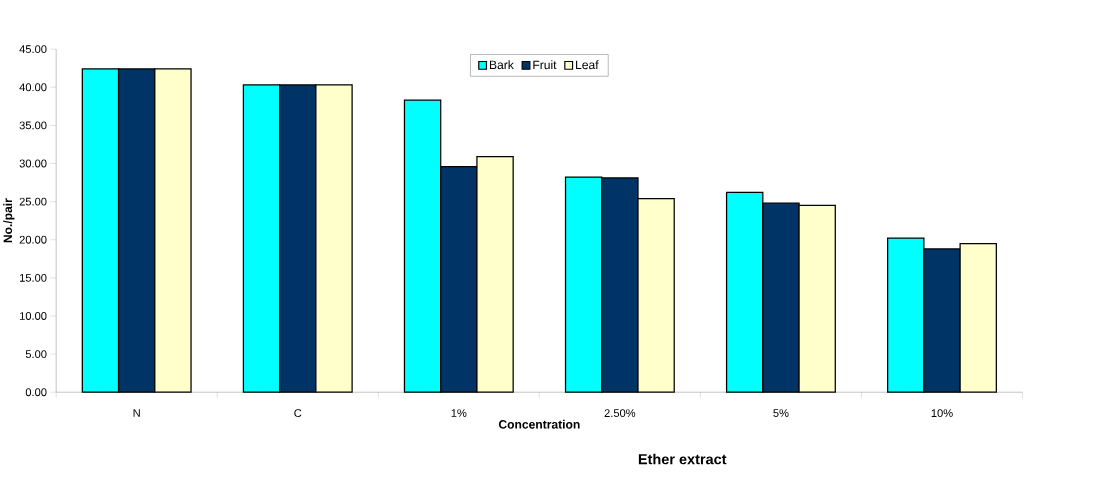  What do you see at coordinates (682, 459) in the screenshot?
I see `text: Ether extract` at bounding box center [682, 459].